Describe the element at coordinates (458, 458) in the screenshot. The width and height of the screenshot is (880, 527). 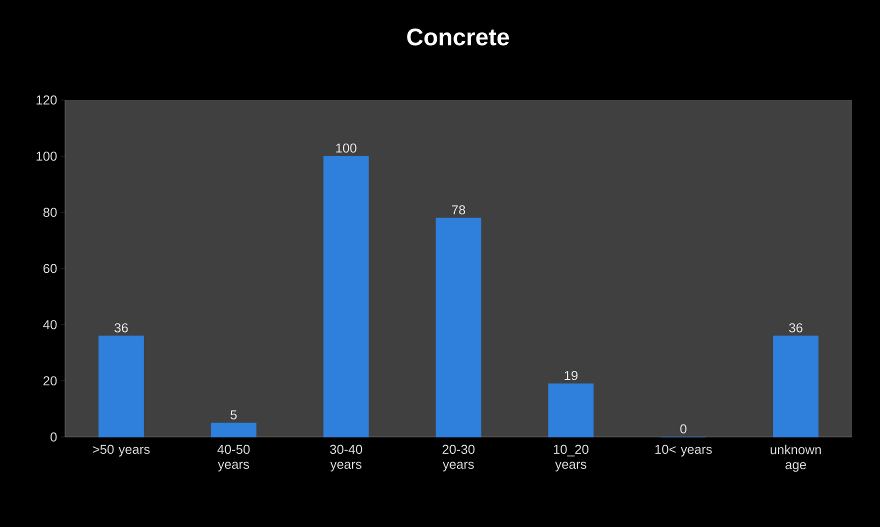
I see `x-tick-label: 20-30 years` at that location.